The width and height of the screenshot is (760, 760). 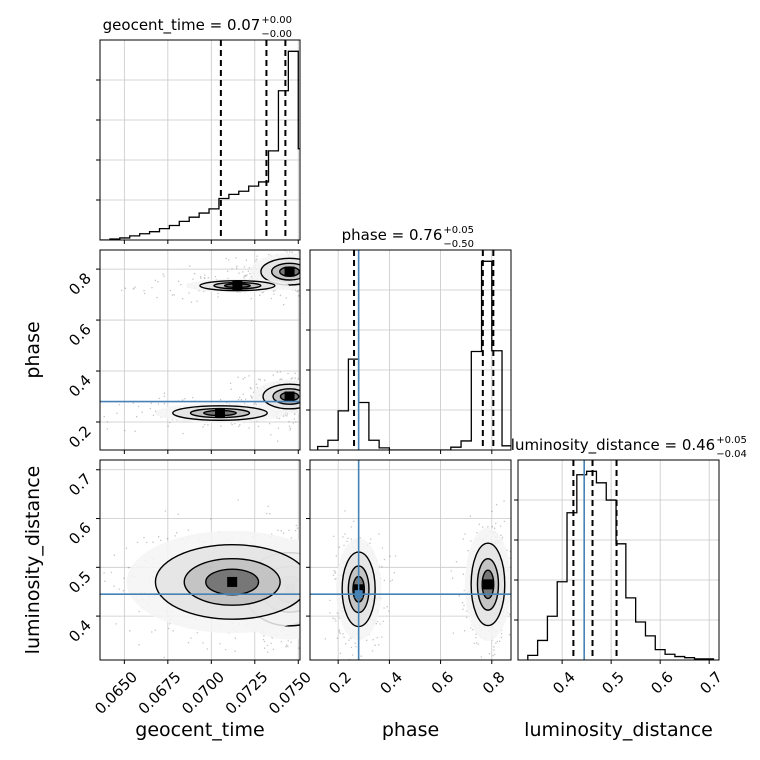 What do you see at coordinates (203, 693) in the screenshot?
I see `x-tick-label: 0.0700` at bounding box center [203, 693].